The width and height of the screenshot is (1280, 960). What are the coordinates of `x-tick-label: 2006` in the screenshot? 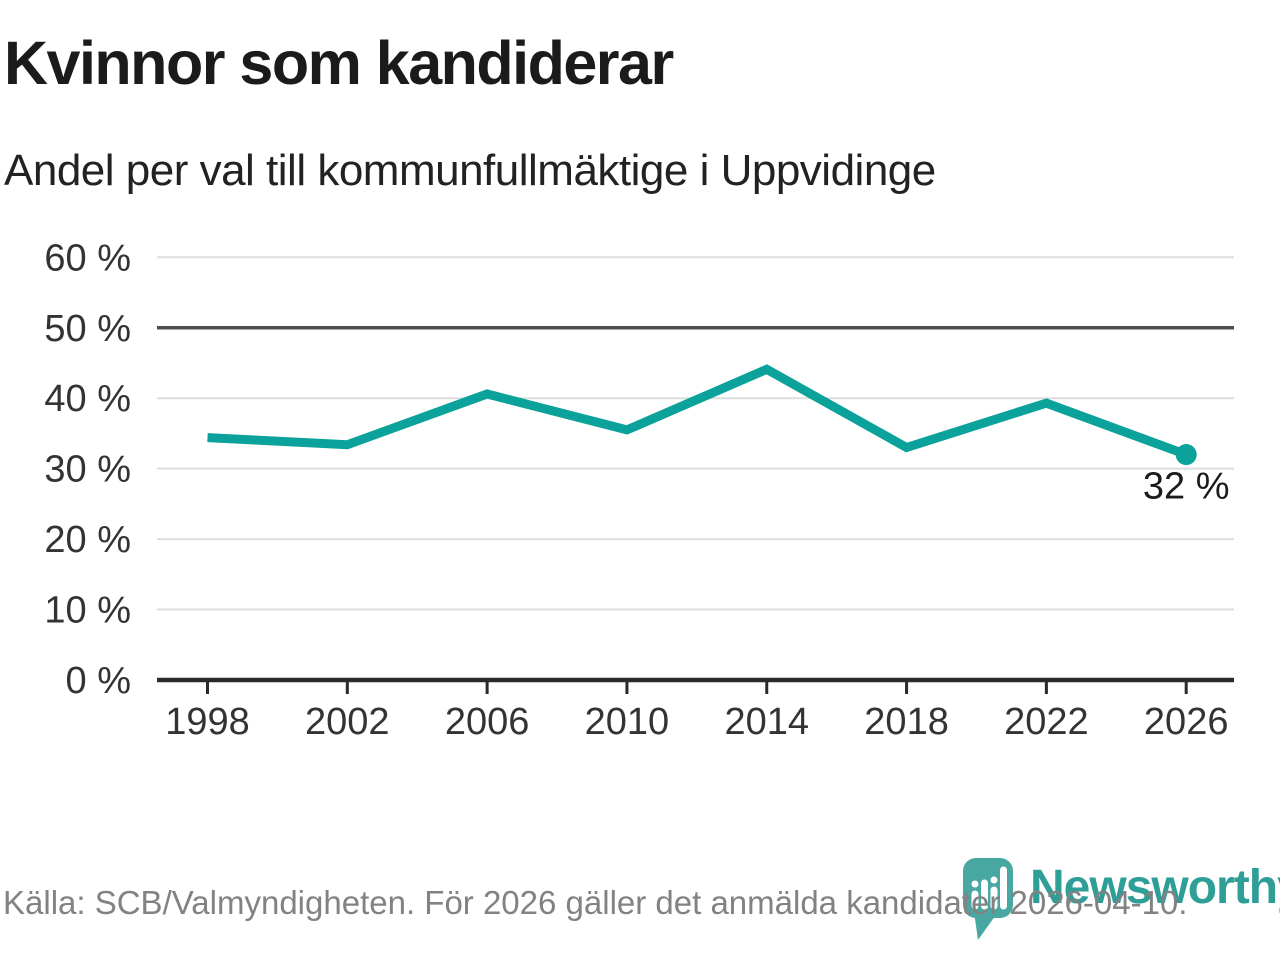 It's located at (487, 722).